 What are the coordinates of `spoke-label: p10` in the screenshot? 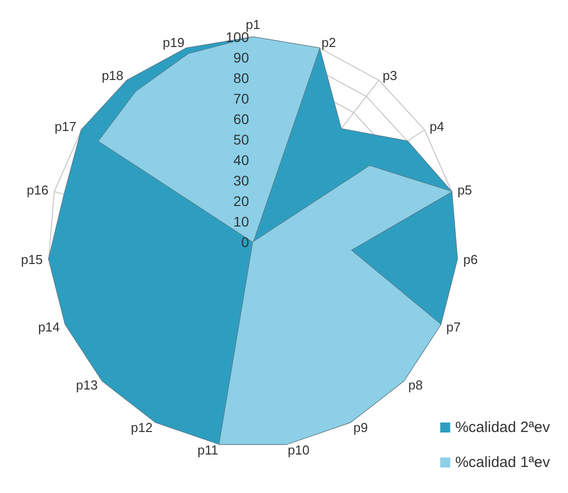 It's located at (299, 450).